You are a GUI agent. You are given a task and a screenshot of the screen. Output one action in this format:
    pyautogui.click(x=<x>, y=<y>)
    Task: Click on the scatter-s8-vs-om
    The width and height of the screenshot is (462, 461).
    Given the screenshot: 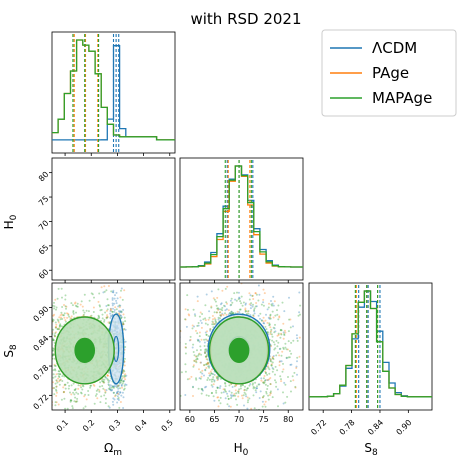 What is the action you would take?
    pyautogui.click(x=87, y=358)
    